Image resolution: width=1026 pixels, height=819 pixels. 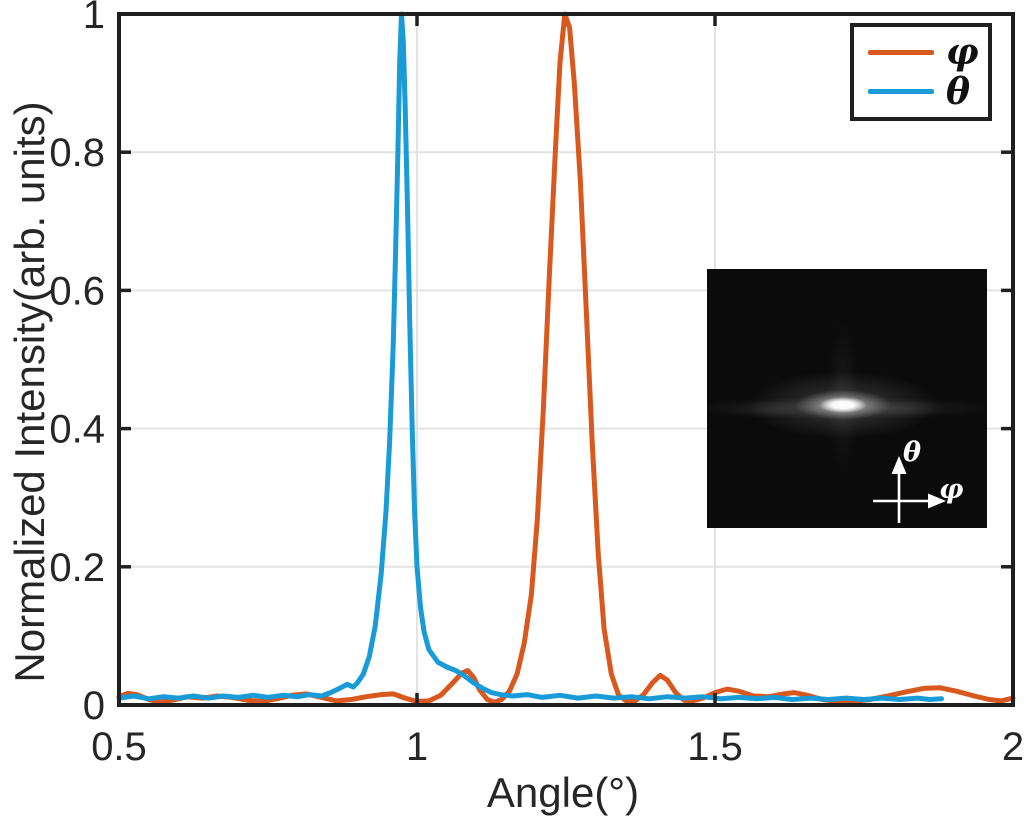 What do you see at coordinates (921, 72) in the screenshot?
I see `legend: φ θ` at bounding box center [921, 72].